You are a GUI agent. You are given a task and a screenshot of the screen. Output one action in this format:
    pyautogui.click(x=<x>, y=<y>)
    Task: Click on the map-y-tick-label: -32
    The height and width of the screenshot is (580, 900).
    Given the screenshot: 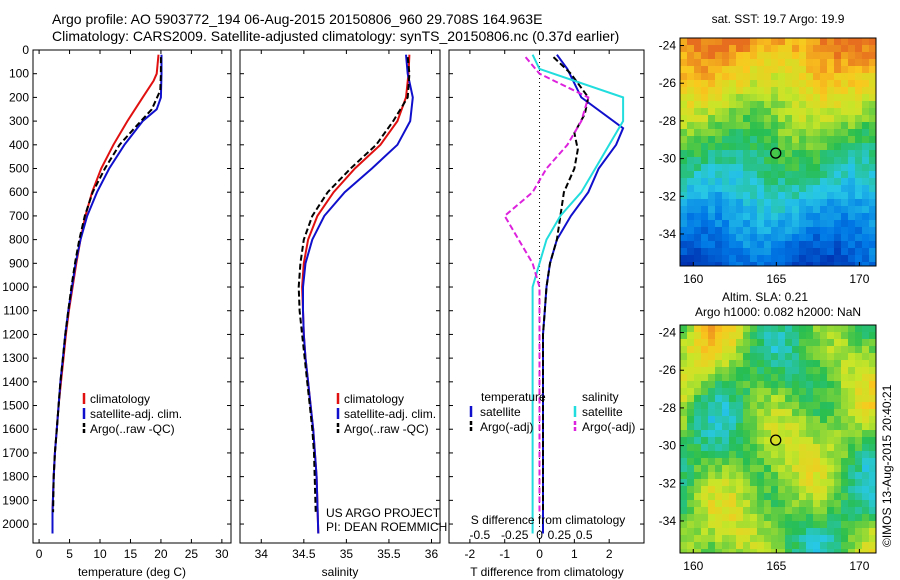 What is the action you would take?
    pyautogui.click(x=668, y=196)
    